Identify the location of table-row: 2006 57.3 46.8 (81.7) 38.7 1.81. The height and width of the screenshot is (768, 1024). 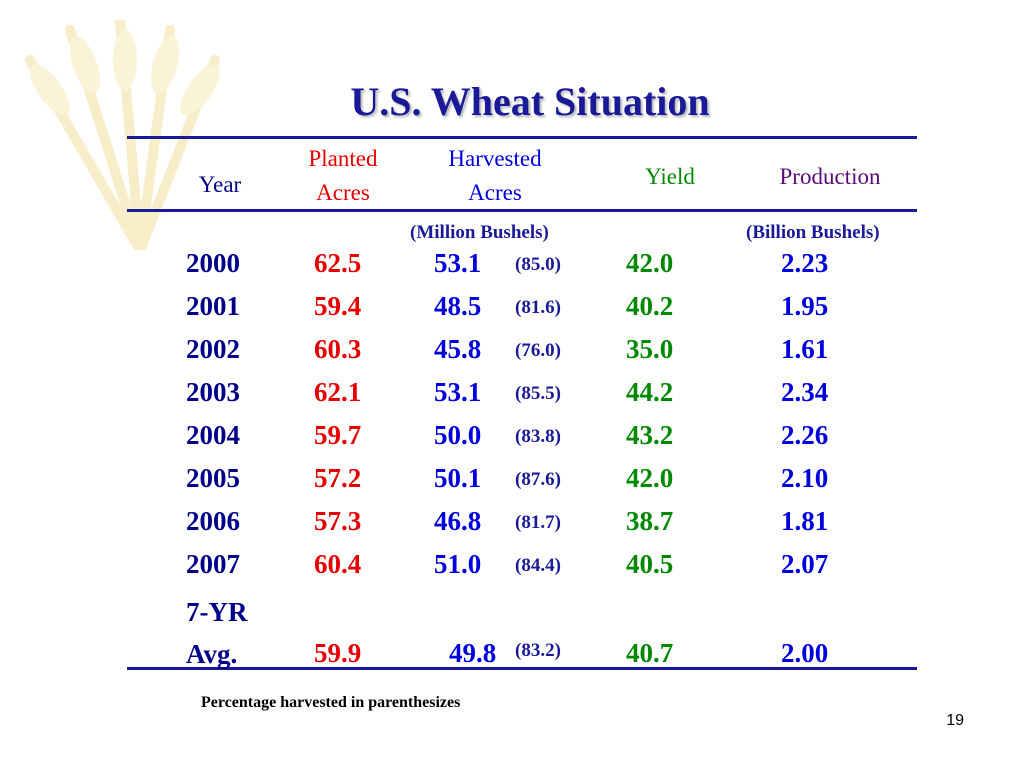
(512, 526).